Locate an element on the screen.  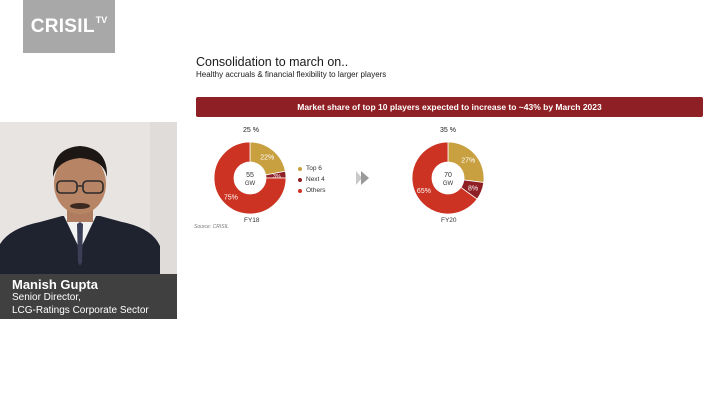
logo-text: CRISIL is located at coordinates (62, 26).